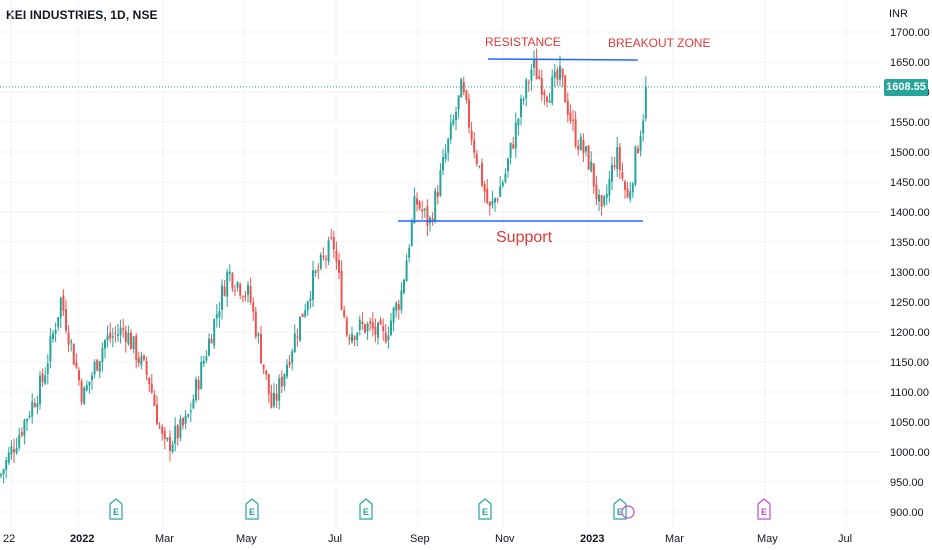  I want to click on resistance-line, so click(563, 59).